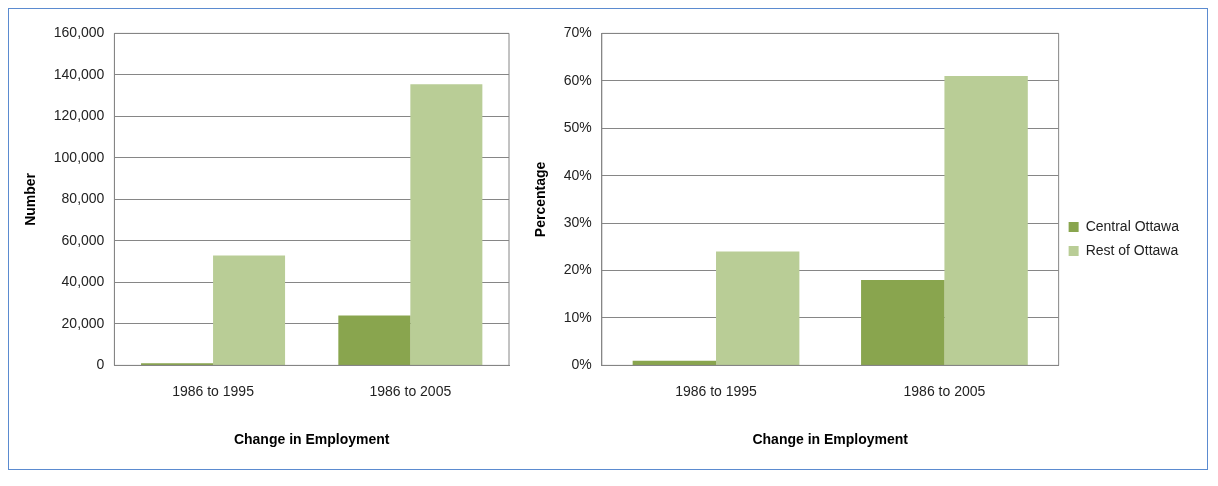  I want to click on y-tick-label: 140,000, so click(79, 73).